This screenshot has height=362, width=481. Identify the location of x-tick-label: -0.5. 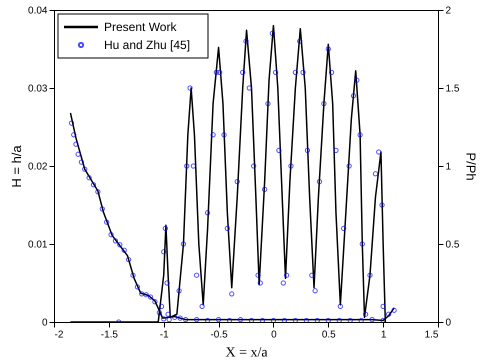
(219, 335).